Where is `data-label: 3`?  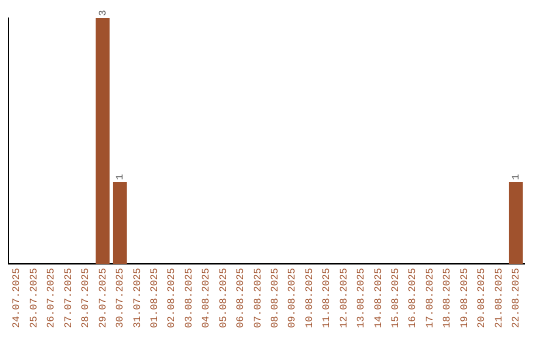 data-label: 3 is located at coordinates (104, 13).